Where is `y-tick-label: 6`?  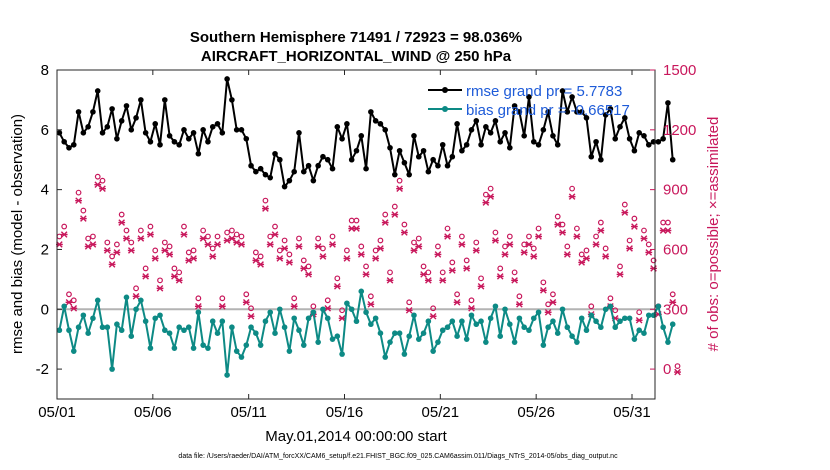 y-tick-label: 6 is located at coordinates (45, 130).